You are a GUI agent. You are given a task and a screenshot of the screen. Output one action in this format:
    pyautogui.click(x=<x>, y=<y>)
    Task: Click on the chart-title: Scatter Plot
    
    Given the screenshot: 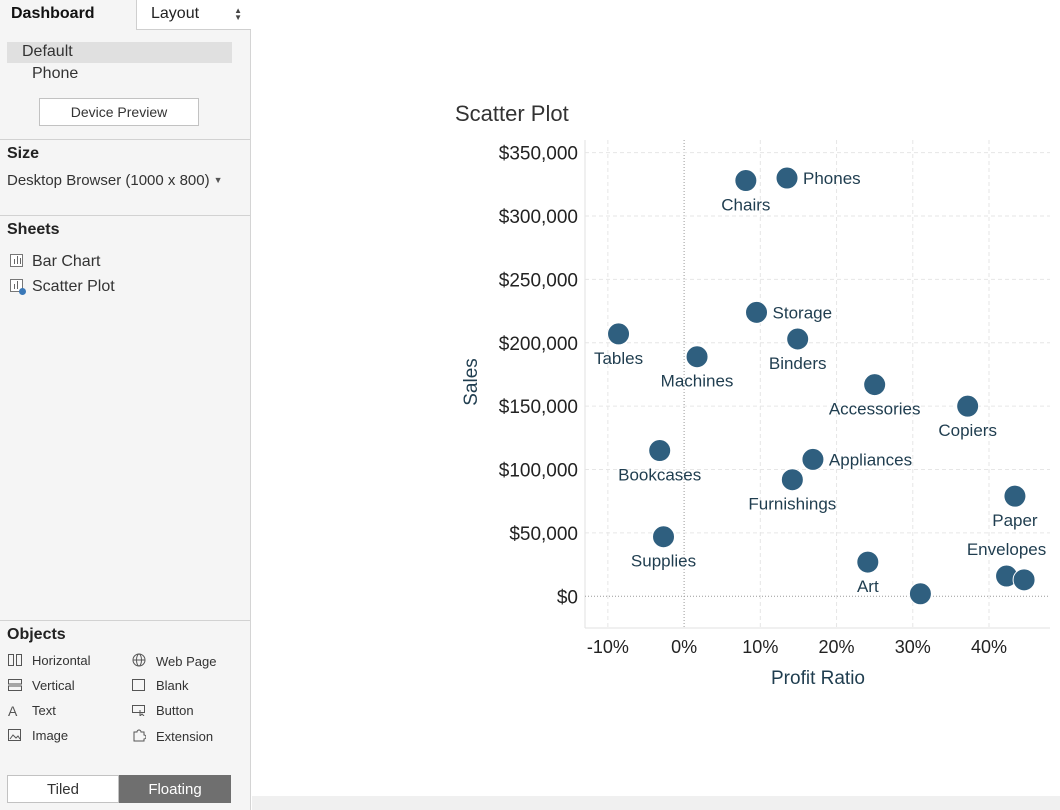 What is the action you would take?
    pyautogui.click(x=512, y=113)
    